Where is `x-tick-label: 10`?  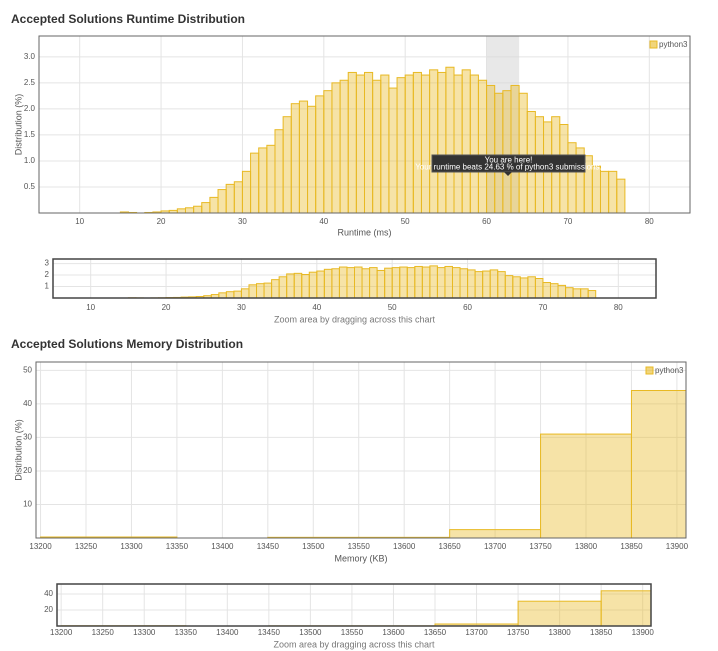 x-tick-label: 10 is located at coordinates (79, 221).